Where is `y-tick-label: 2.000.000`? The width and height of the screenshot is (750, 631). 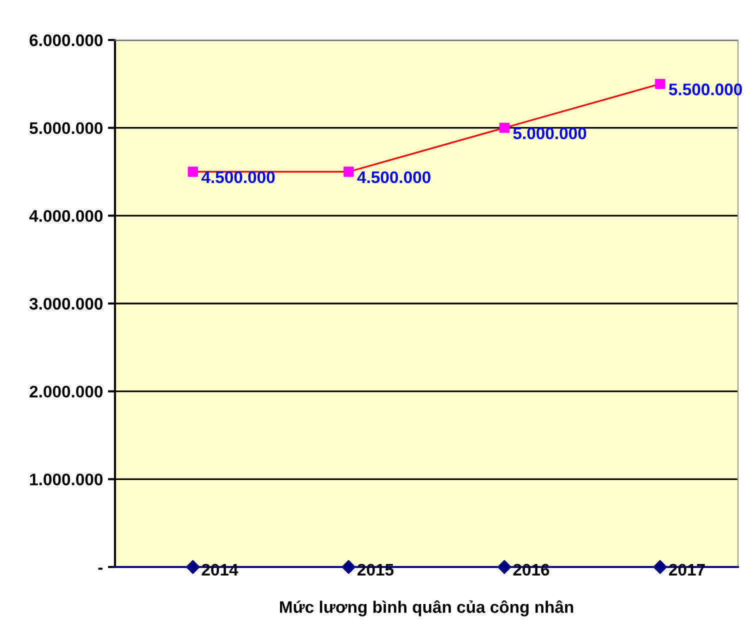 y-tick-label: 2.000.000 is located at coordinates (66, 392).